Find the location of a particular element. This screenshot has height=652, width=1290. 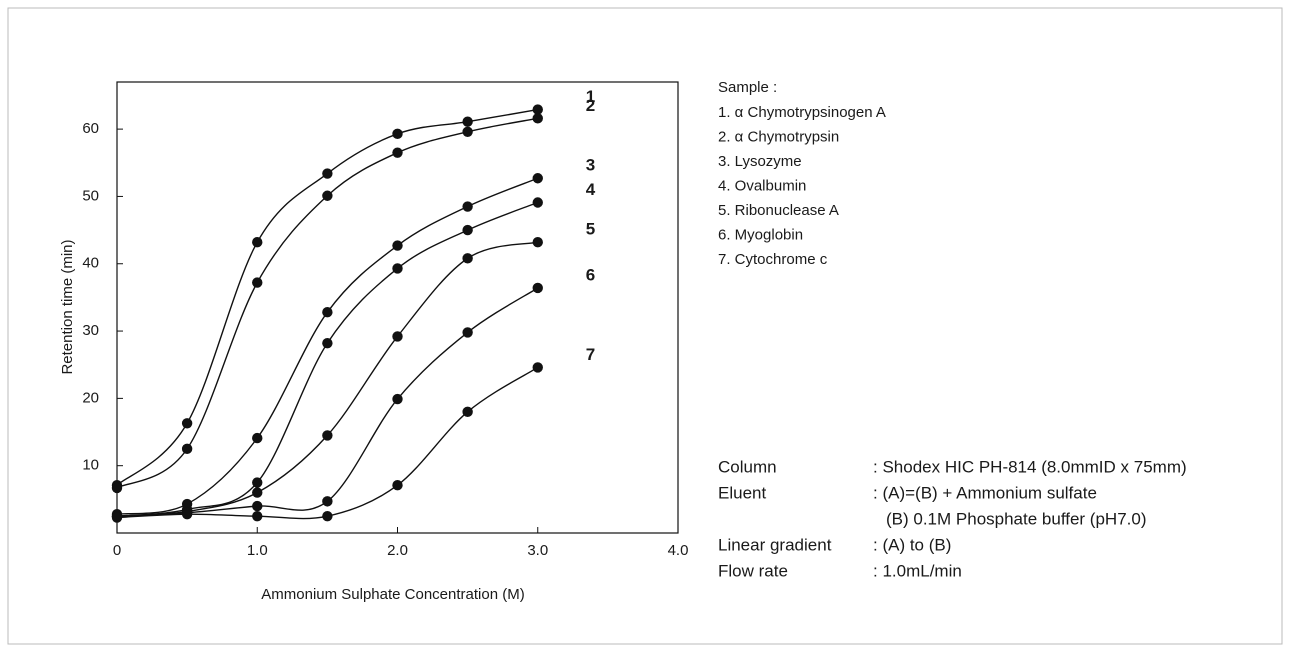

y-axis-label: Retention time (min) is located at coordinates (67, 306).